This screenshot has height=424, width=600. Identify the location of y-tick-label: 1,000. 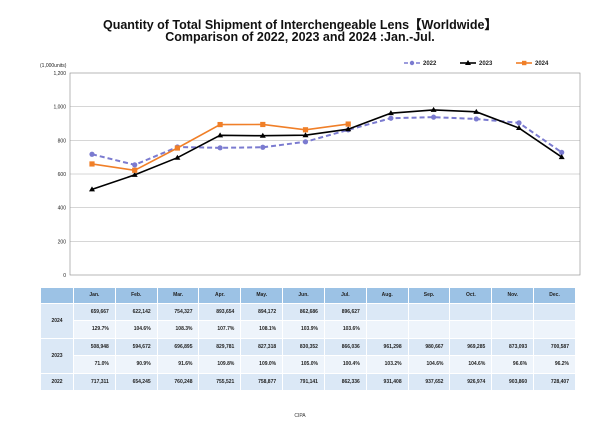
(59, 108).